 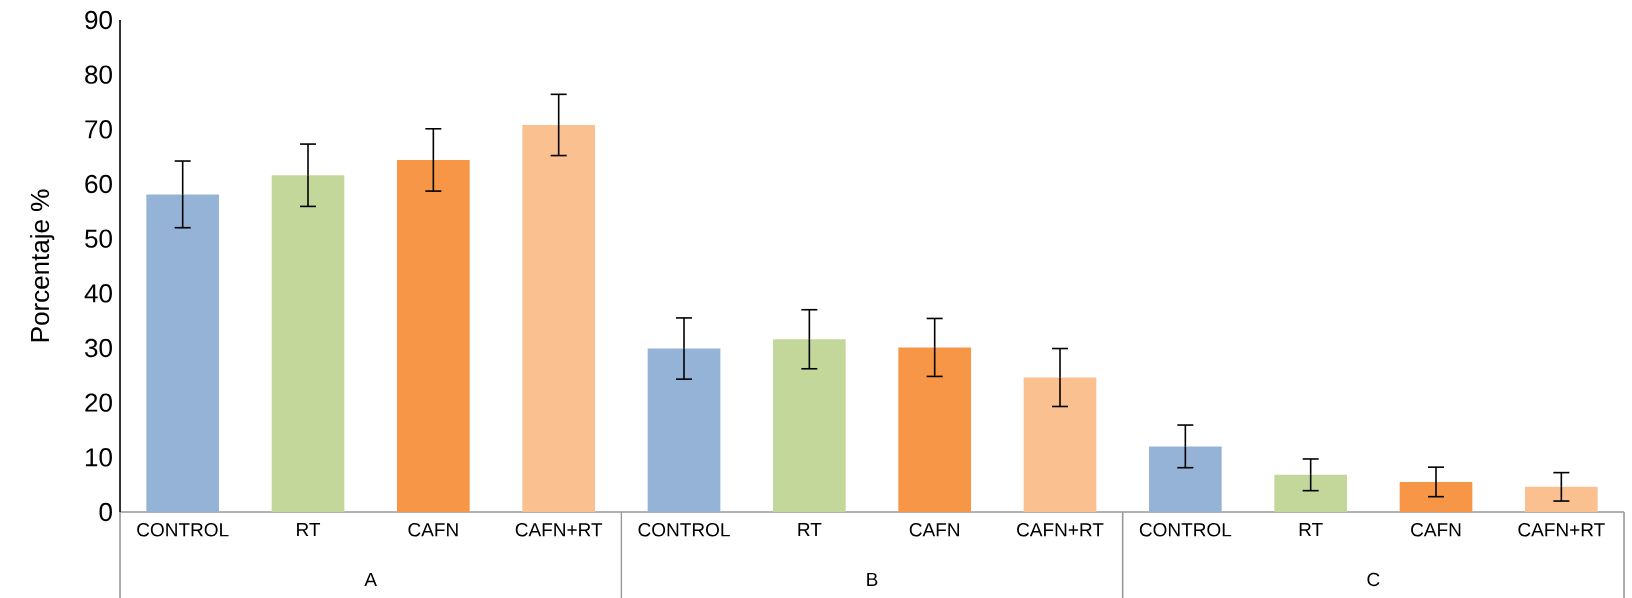 What do you see at coordinates (42, 265) in the screenshot?
I see `y-axis-title: Porcentaje %` at bounding box center [42, 265].